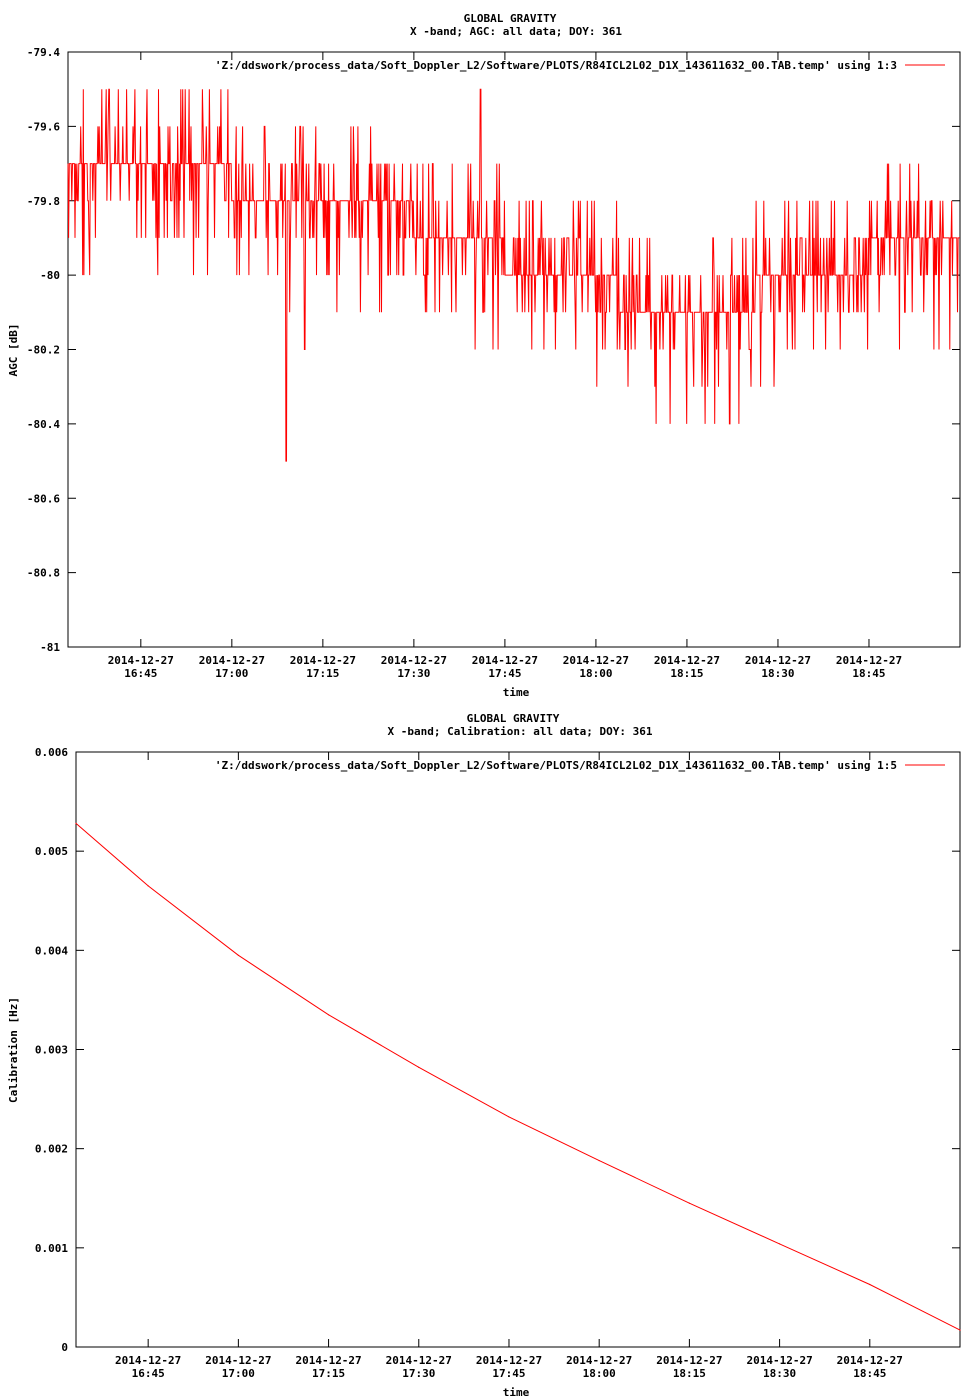 This screenshot has width=980, height=1400. I want to click on agc-y-tick-label: -80, so click(50, 275).